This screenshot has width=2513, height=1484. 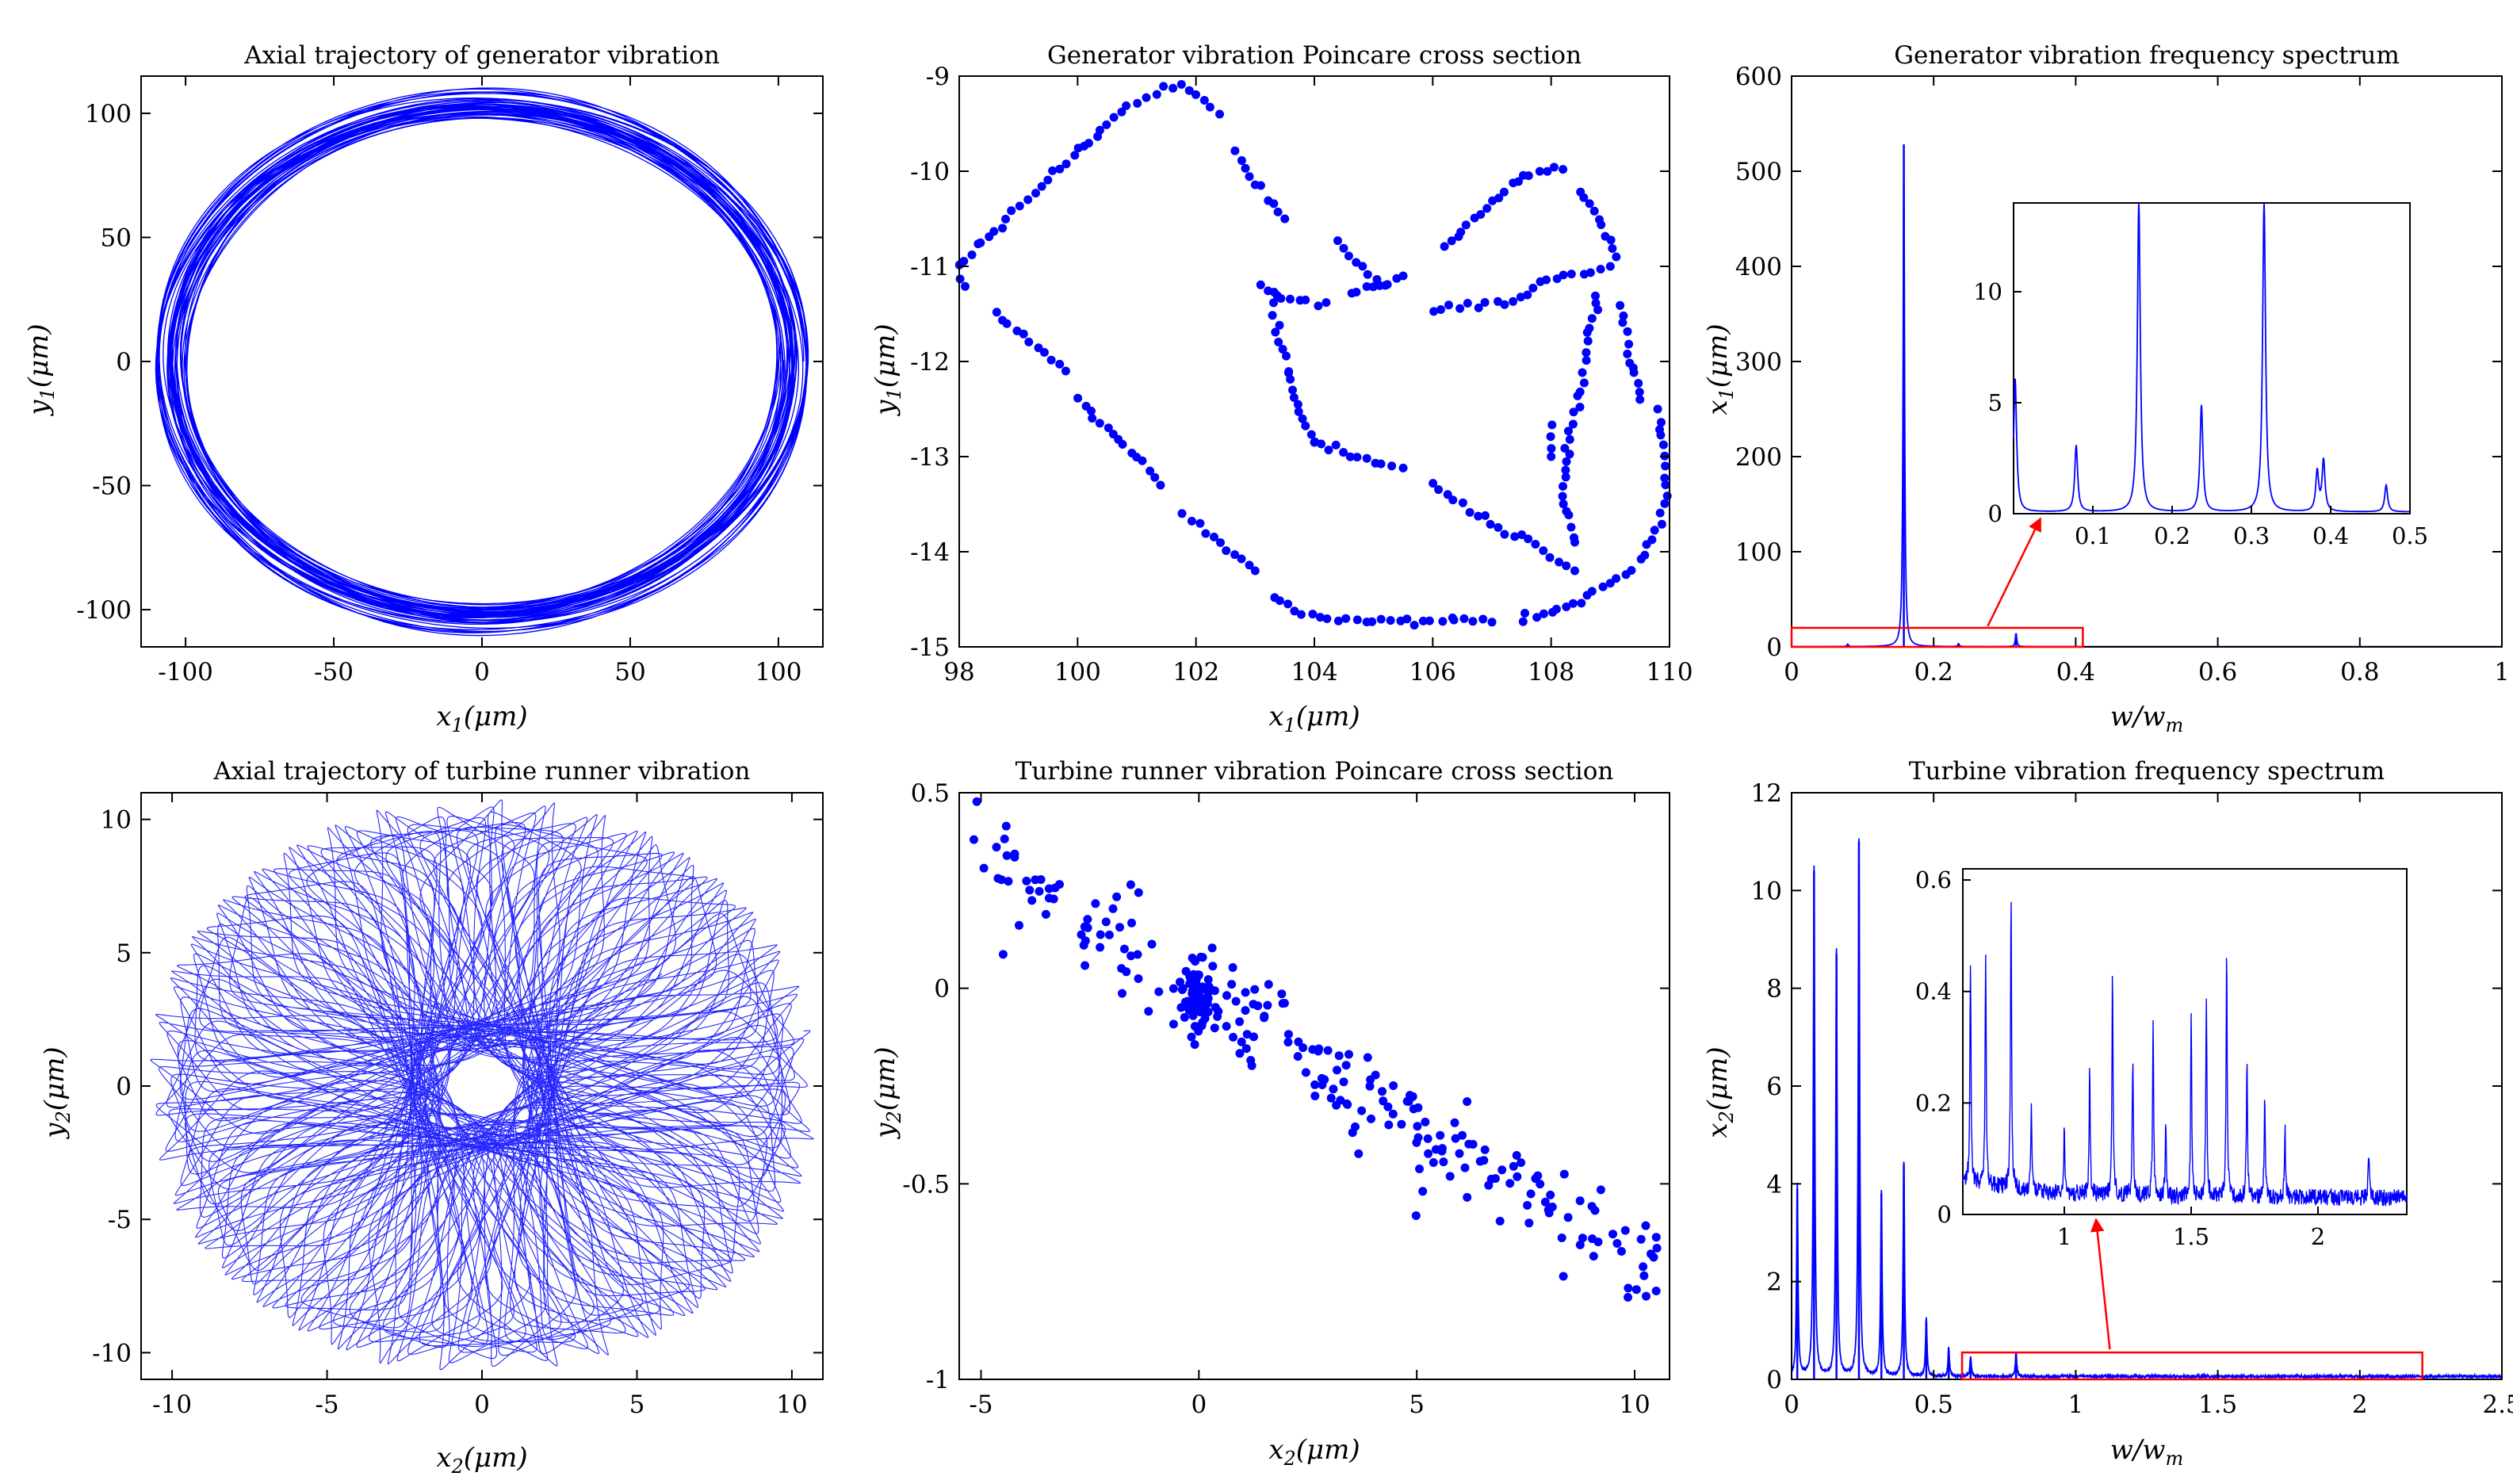 What do you see at coordinates (2064, 1236) in the screenshot?
I see `inset-x-tick-label: 1` at bounding box center [2064, 1236].